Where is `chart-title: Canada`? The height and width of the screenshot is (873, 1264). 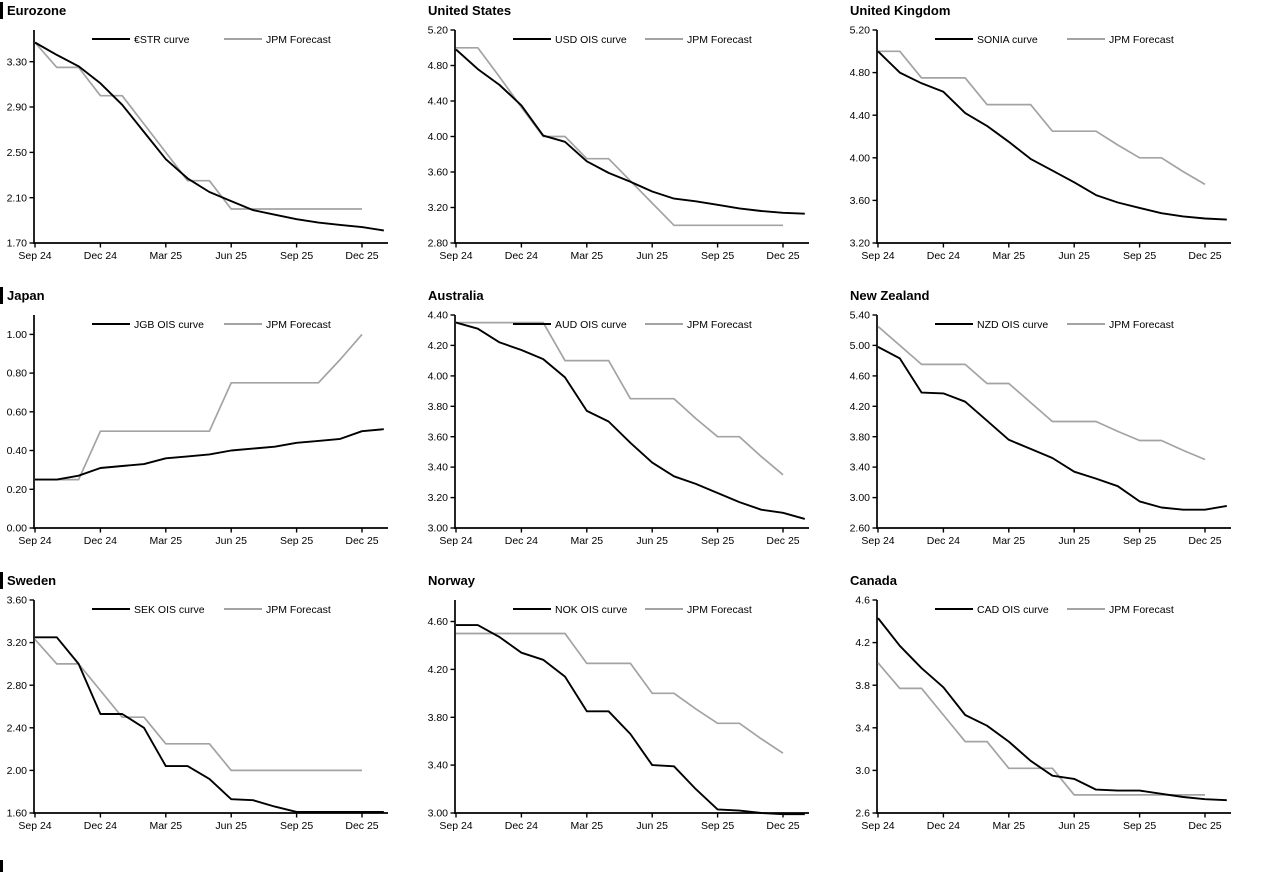 chart-title: Canada is located at coordinates (873, 580).